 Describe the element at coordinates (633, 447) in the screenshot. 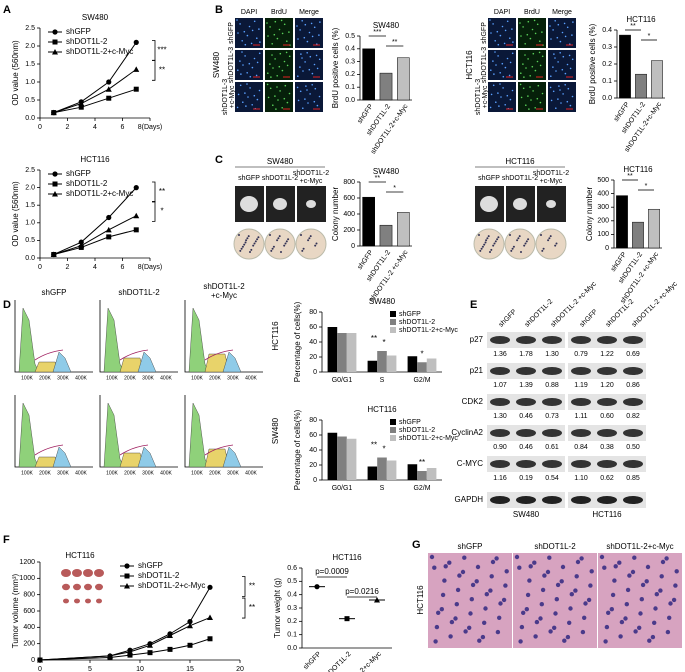

I see `band-value: 0.50` at that location.